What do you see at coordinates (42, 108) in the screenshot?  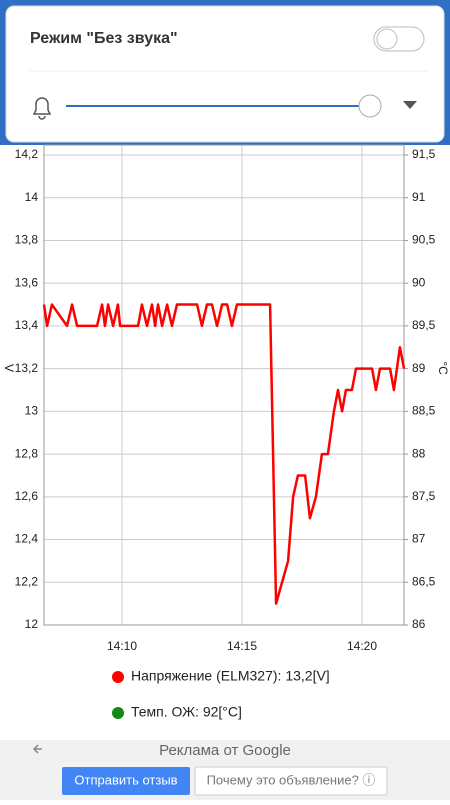 I see `bell-icon` at bounding box center [42, 108].